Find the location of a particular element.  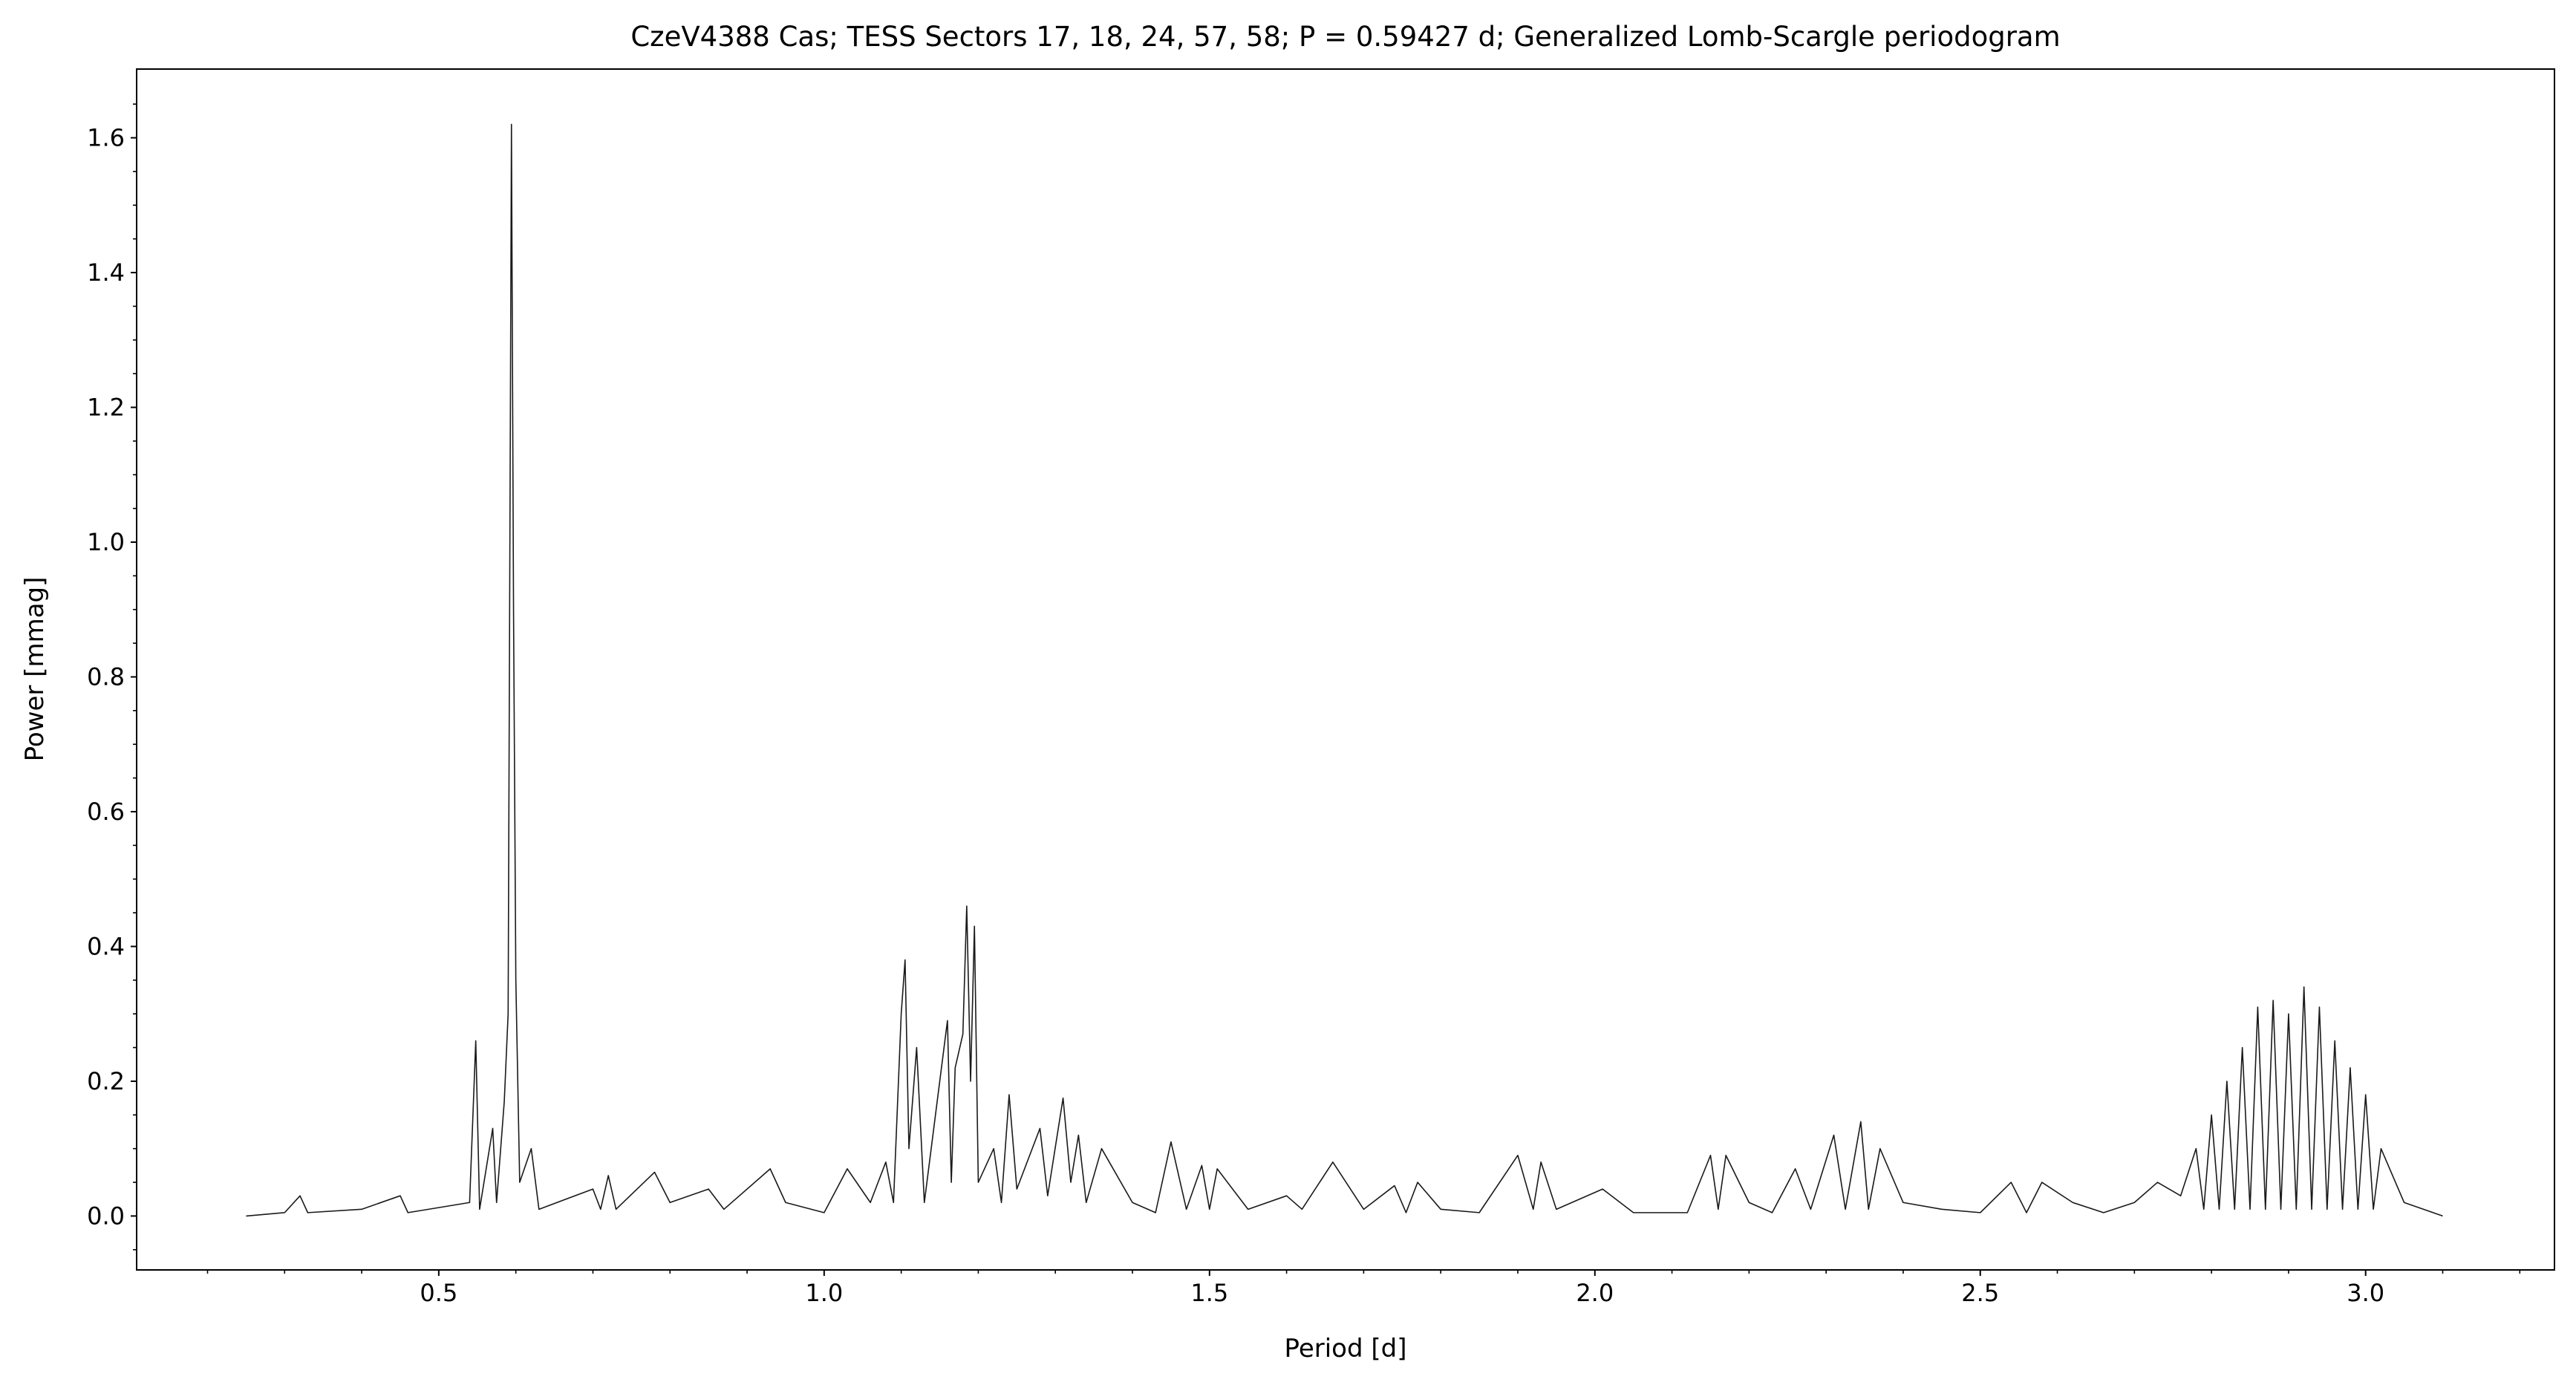

y-tick-label: 1.2 is located at coordinates (106, 408).